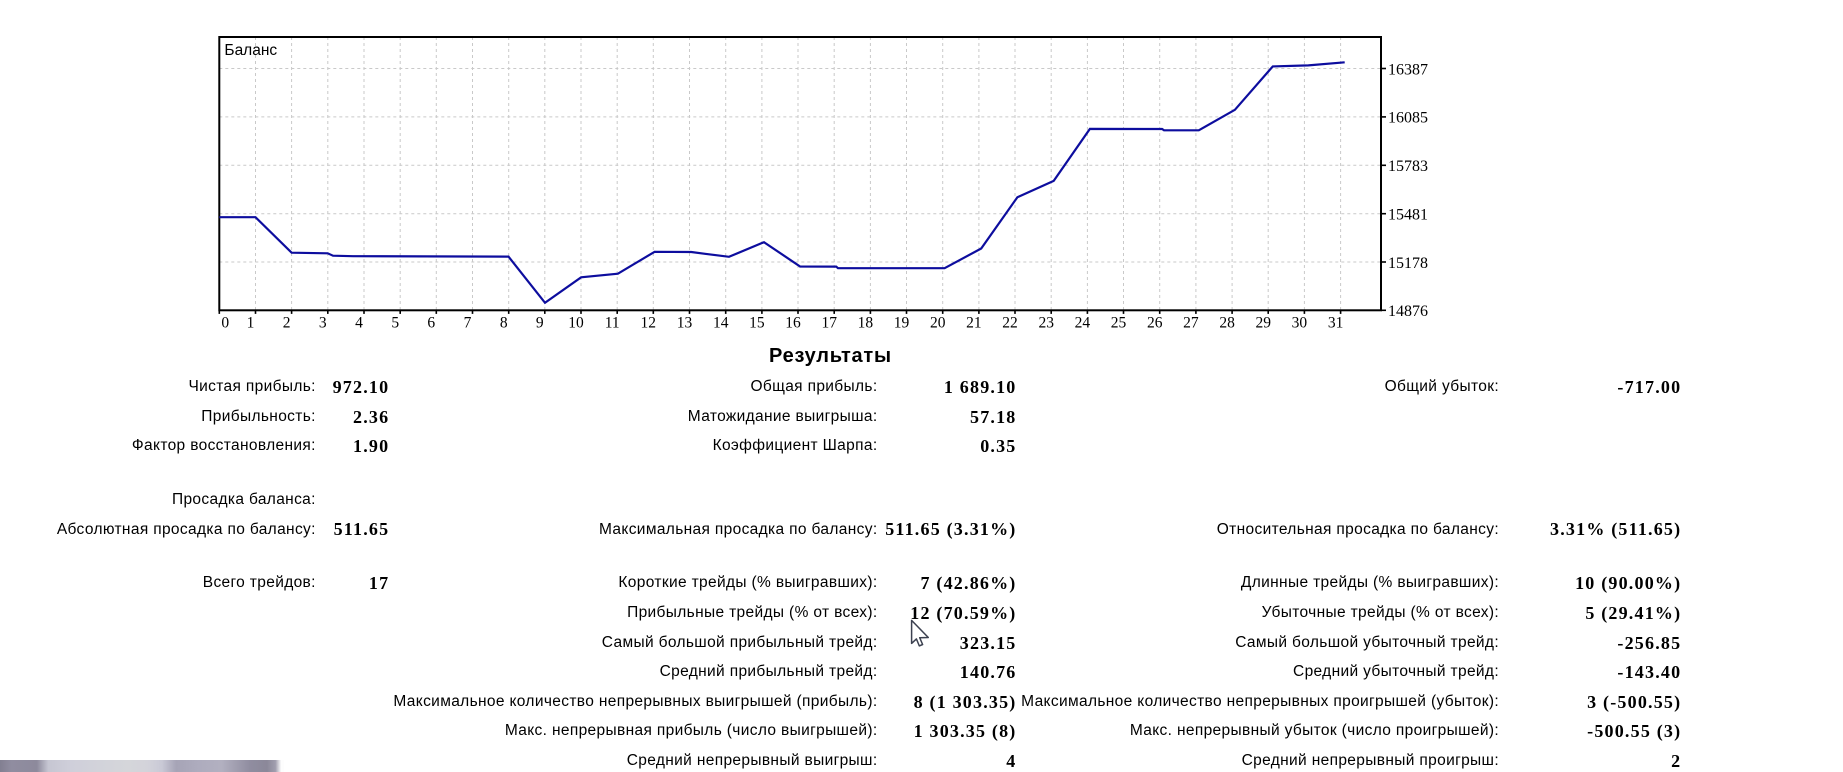  I want to click on svg-text: Баланс, so click(250, 50).